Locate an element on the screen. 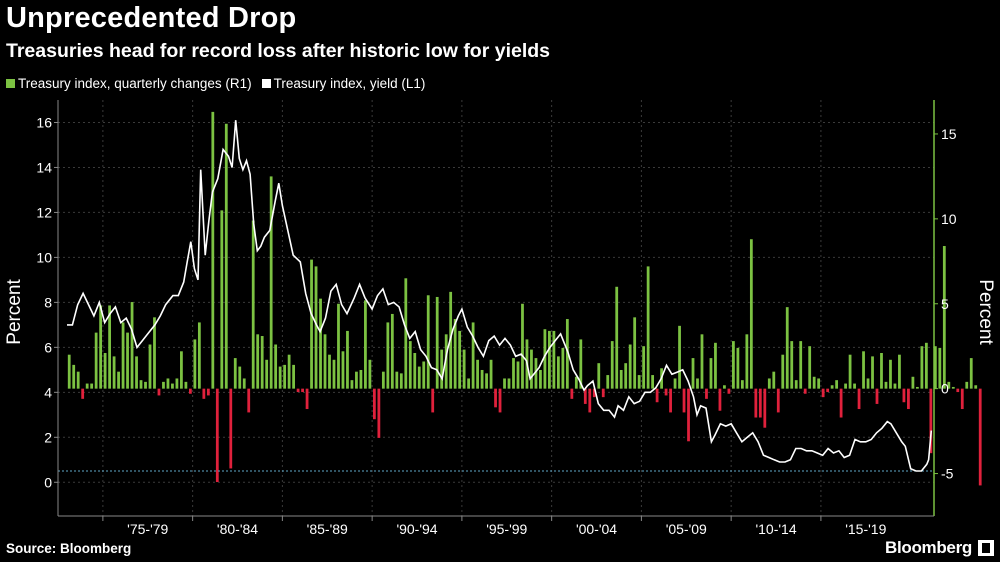  x-tick-label: '75-'79 is located at coordinates (147, 529).